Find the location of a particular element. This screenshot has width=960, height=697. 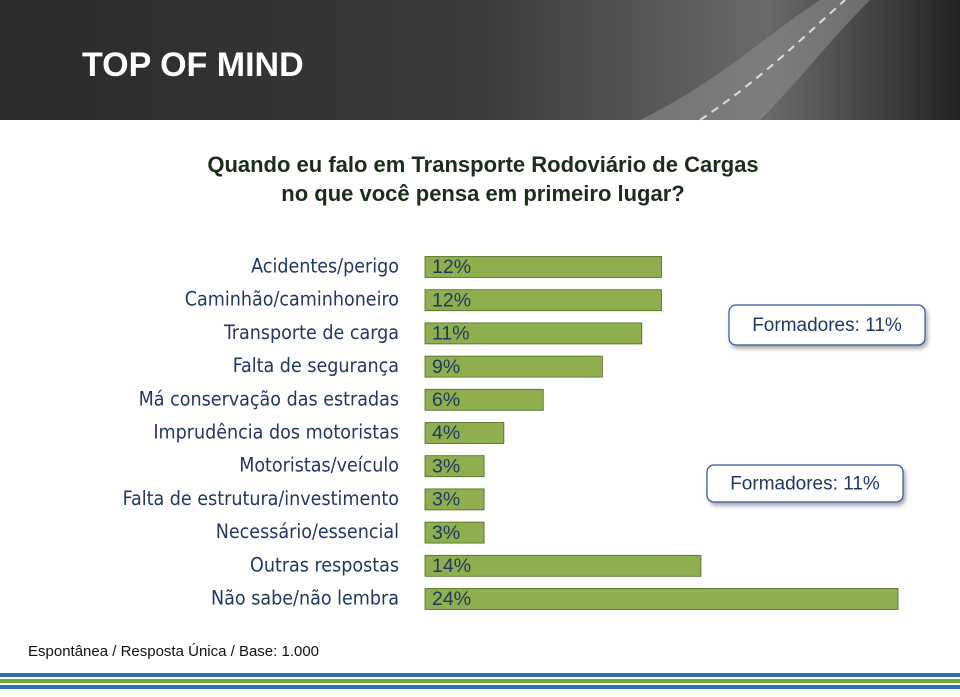

category-label: Não sabe/não lembra is located at coordinates (305, 598).